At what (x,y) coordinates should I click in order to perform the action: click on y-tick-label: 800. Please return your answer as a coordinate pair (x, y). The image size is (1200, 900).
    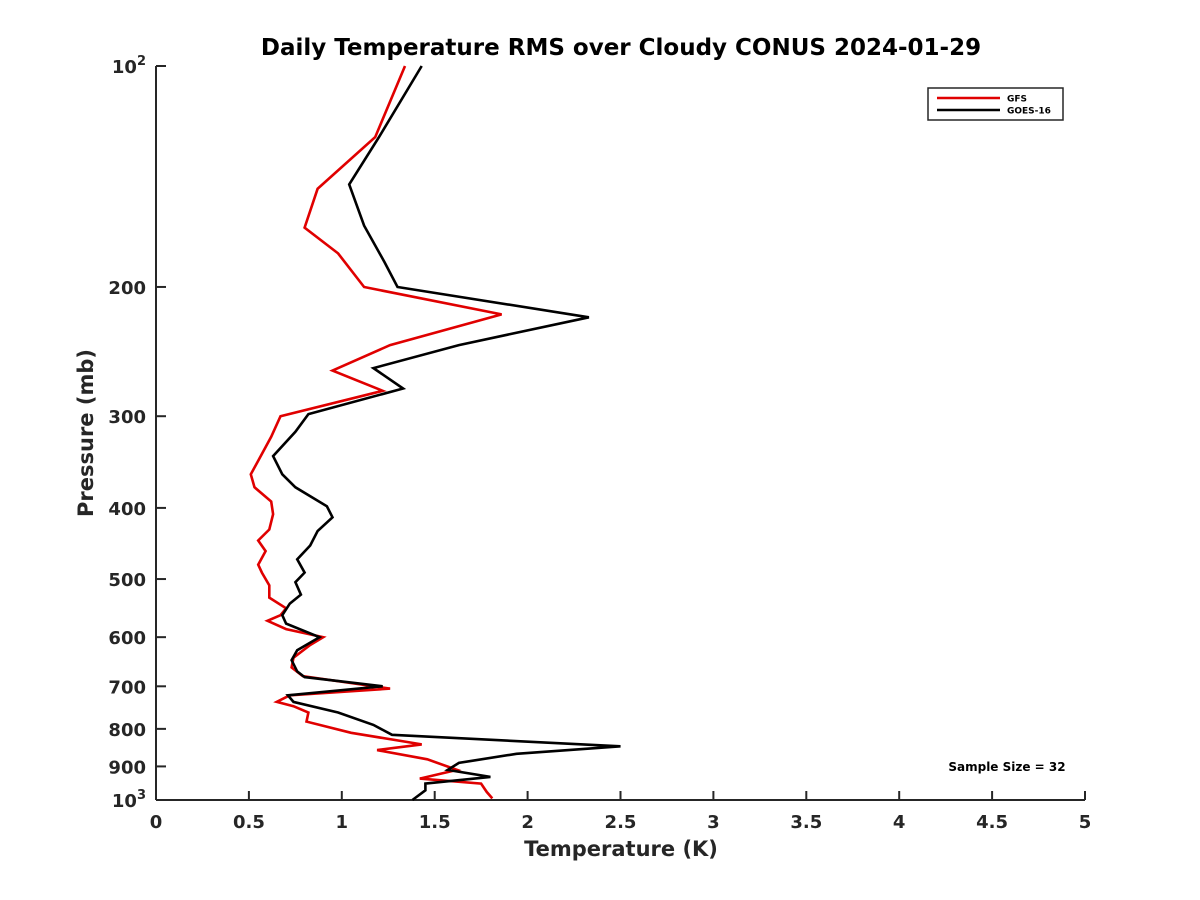
    Looking at the image, I should click on (127, 730).